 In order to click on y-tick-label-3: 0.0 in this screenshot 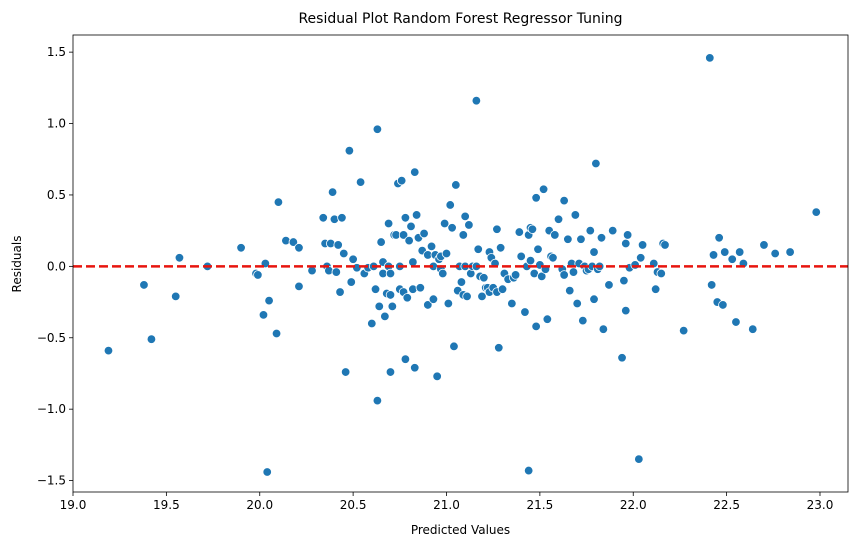, I will do `click(56, 266)`.